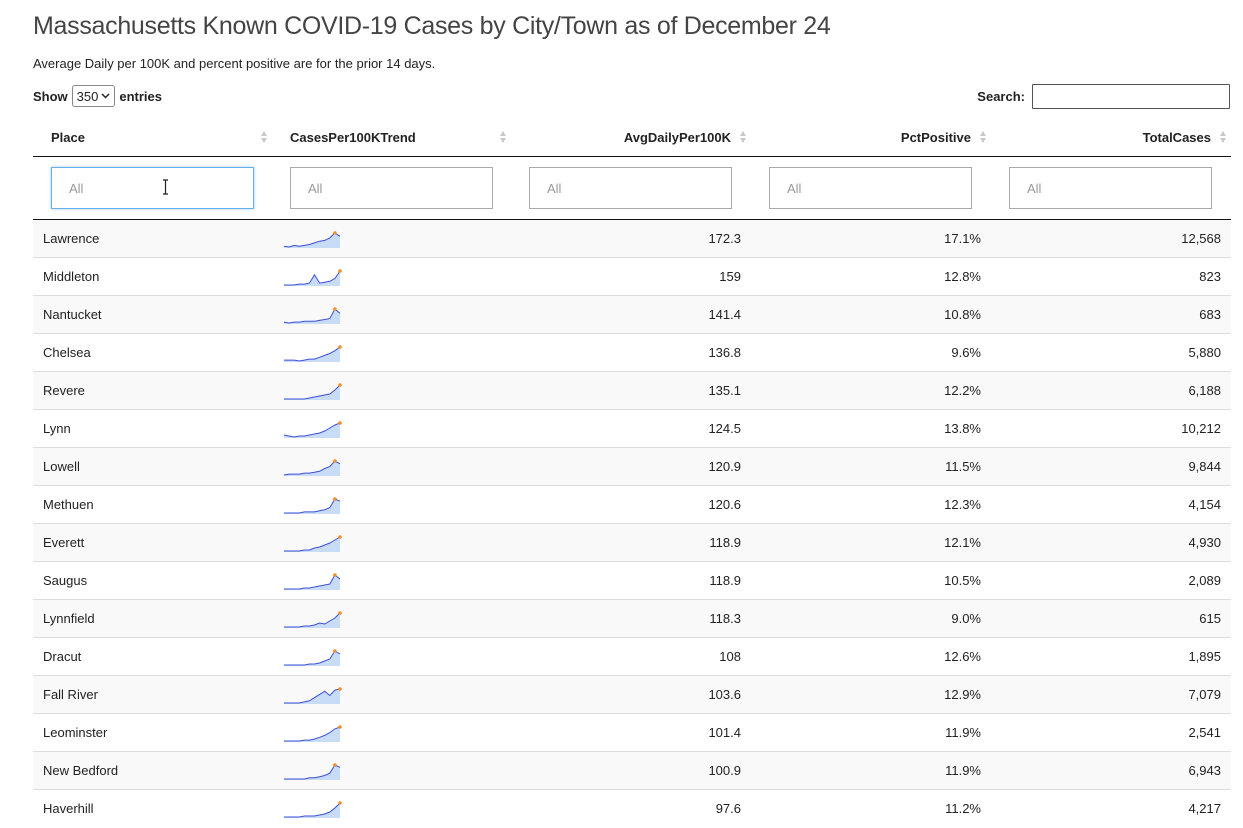 This screenshot has width=1243, height=828. I want to click on filter-input-total-cases: All, so click(1110, 188).